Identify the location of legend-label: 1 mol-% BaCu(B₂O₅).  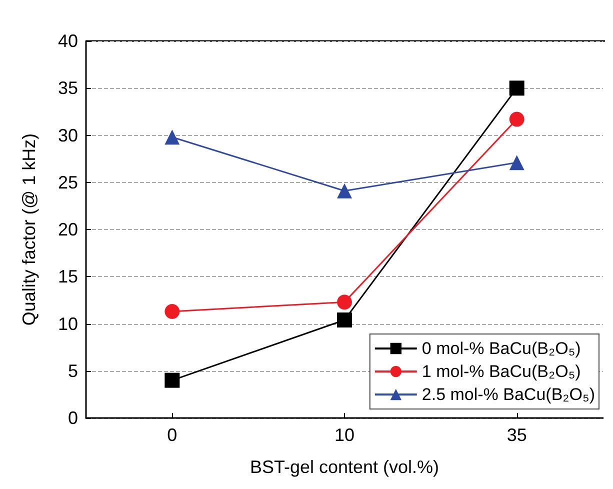
(501, 371).